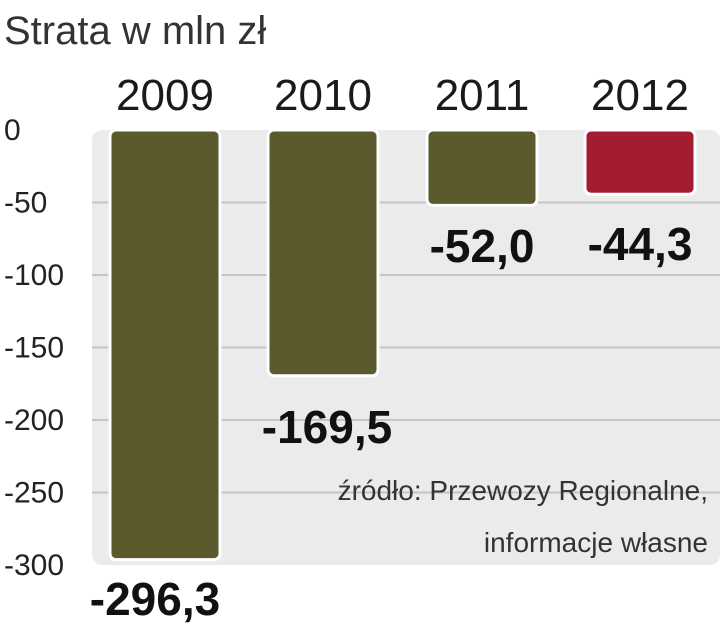 Image resolution: width=720 pixels, height=630 pixels. What do you see at coordinates (165, 95) in the screenshot?
I see `category-label: 2009` at bounding box center [165, 95].